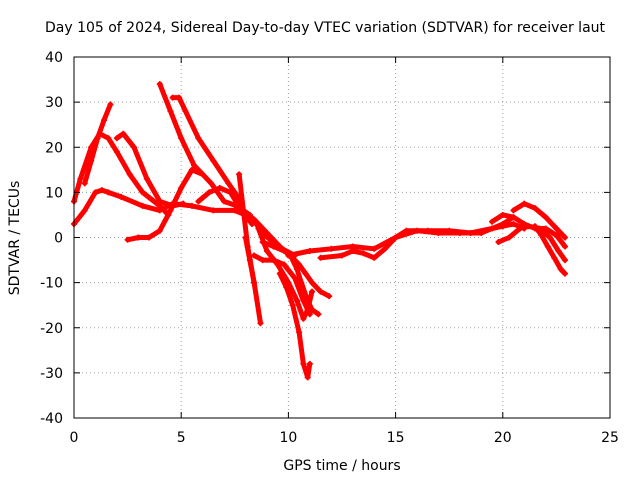 The image size is (640, 480). What do you see at coordinates (341, 466) in the screenshot?
I see `x-axis-label: GPS time / hours` at bounding box center [341, 466].